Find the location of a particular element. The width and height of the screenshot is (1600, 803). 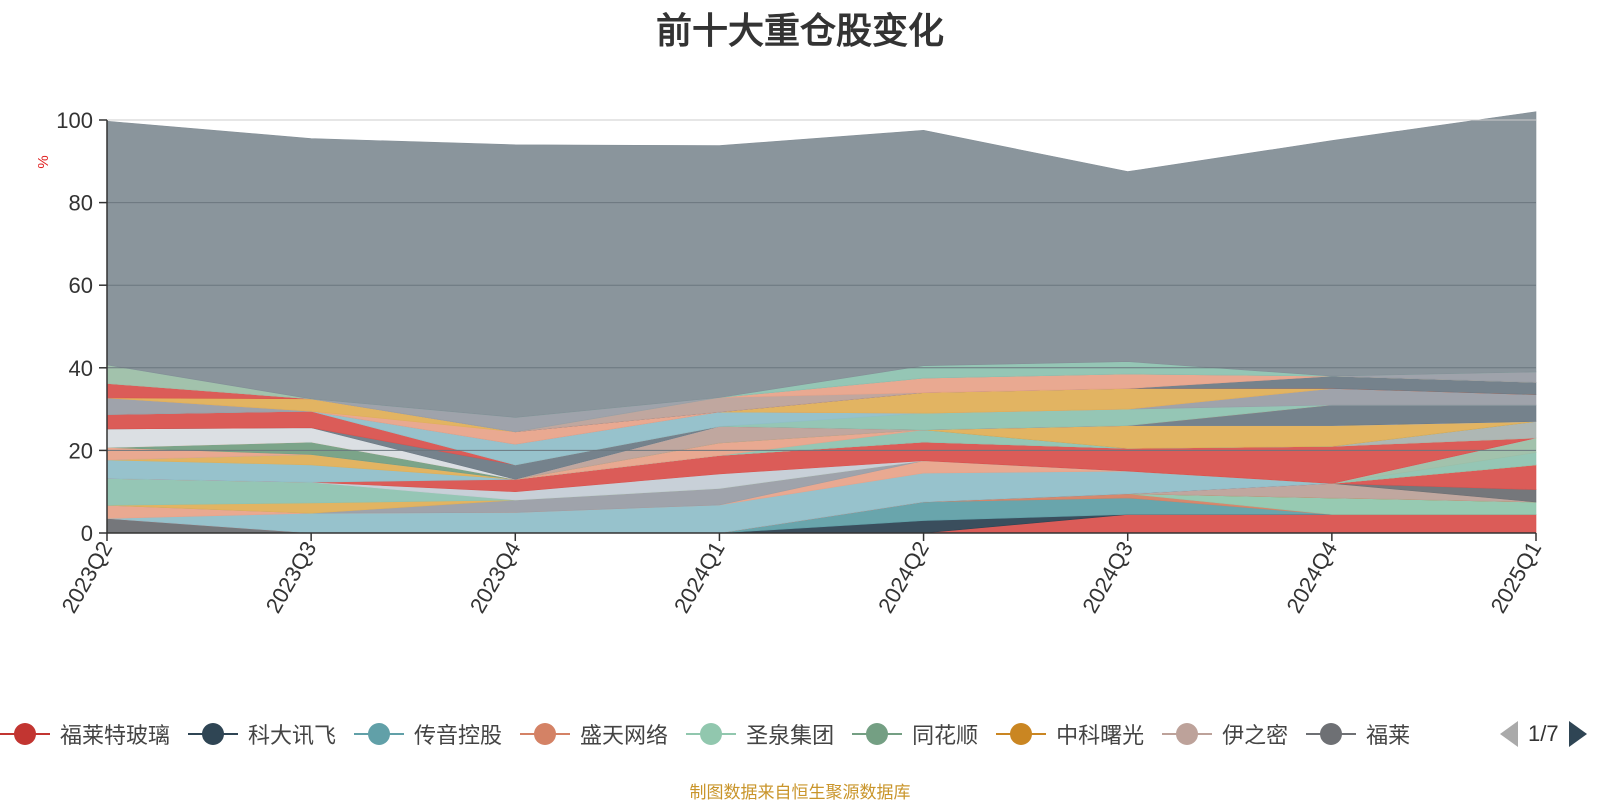

legend-items: 福莱特玻璃 科大讯飞 传音控股 盛天网络 圣泉集团 同花顺 中科曙光 伊之密 福莱 is located at coordinates (741, 734).